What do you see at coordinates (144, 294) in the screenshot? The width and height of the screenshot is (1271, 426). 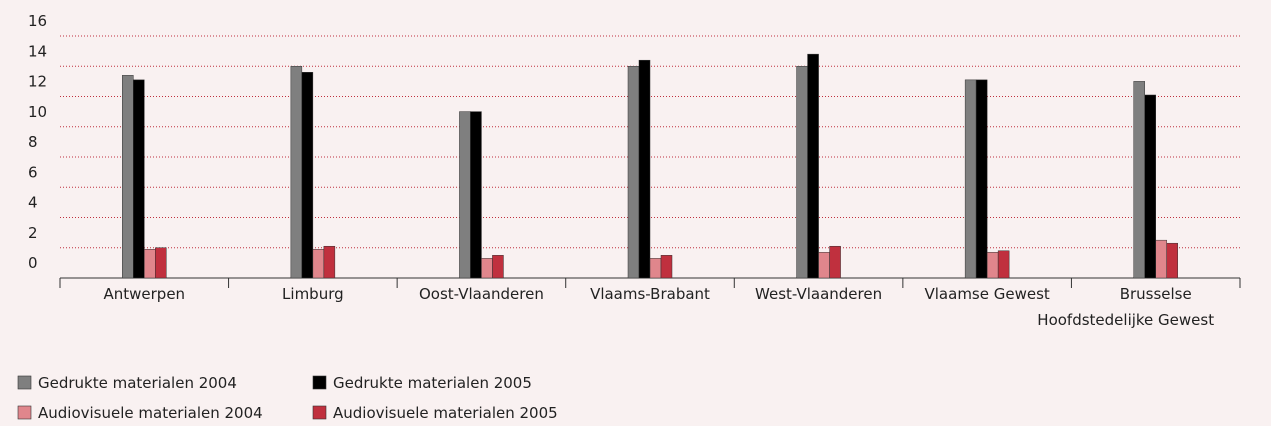 I see `x-tick-label: Antwerpen` at bounding box center [144, 294].